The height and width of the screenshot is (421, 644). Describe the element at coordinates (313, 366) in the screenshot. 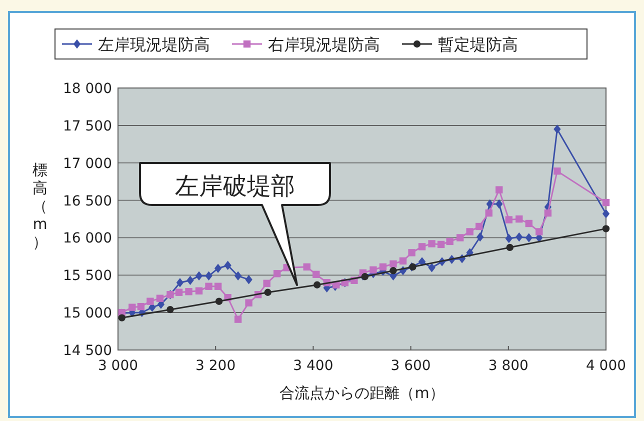

I see `x-tick-label: 3 400` at that location.